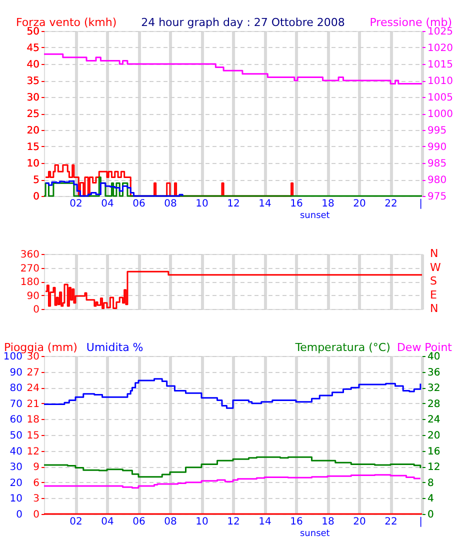  What do you see at coordinates (440, 81) in the screenshot?
I see `y2-tick-label: 1010` at bounding box center [440, 81].